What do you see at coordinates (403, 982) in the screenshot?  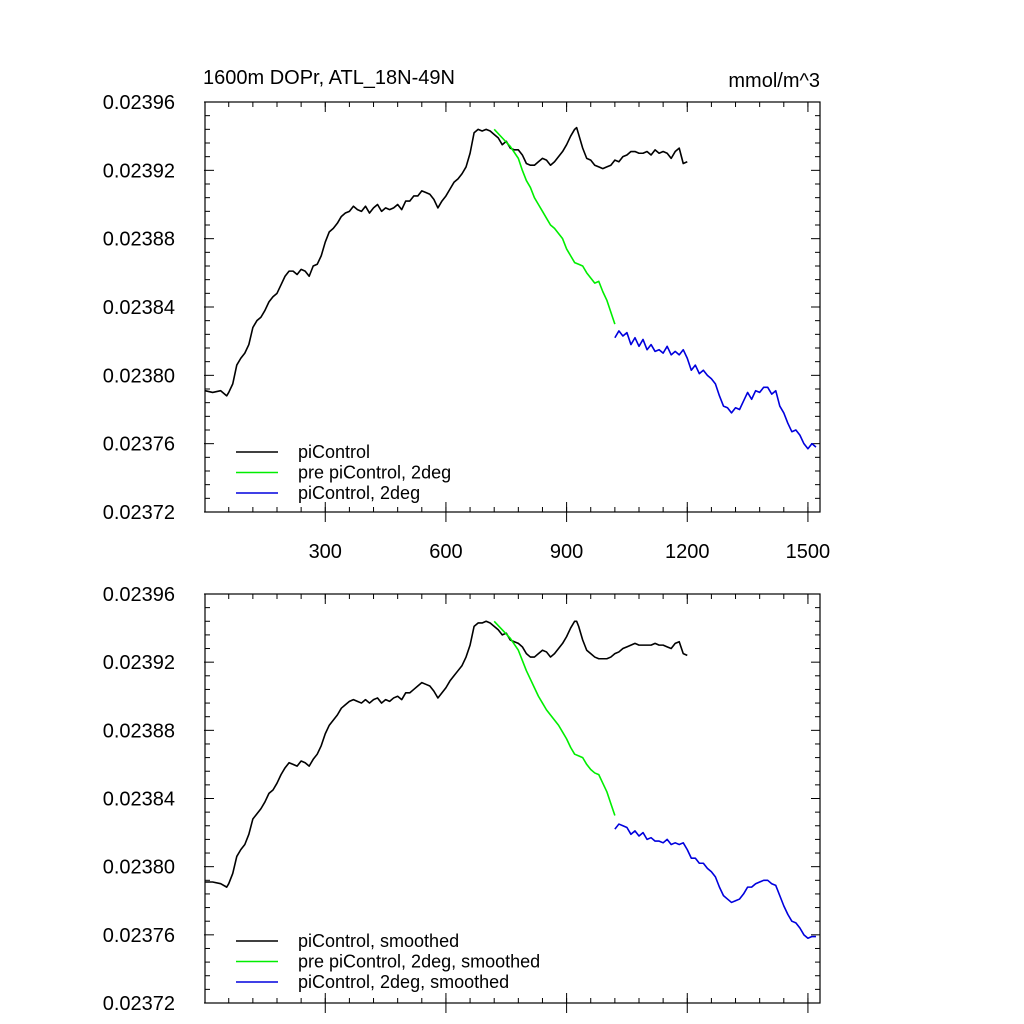 I see `legend-label-3: piControl, 2deg, smoothed` at bounding box center [403, 982].